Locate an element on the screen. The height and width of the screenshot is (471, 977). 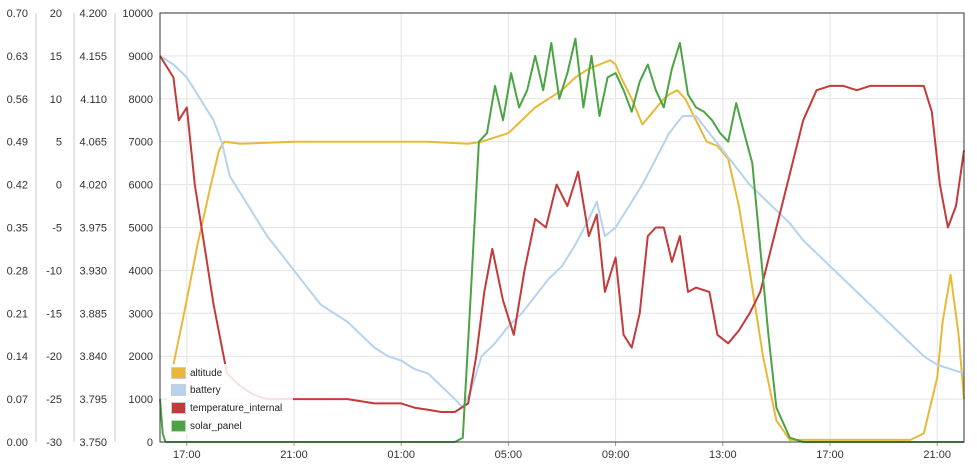
y-axis-2-tick-7: -15 is located at coordinates (54, 314).